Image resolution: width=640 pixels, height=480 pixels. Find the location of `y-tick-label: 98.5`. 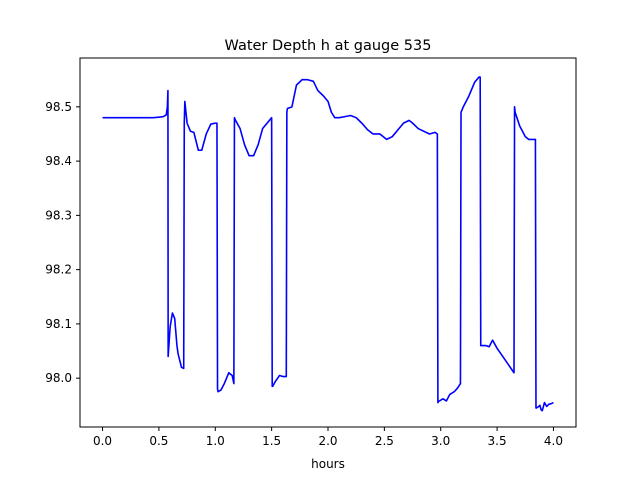

y-tick-label: 98.5 is located at coordinates (58, 107).